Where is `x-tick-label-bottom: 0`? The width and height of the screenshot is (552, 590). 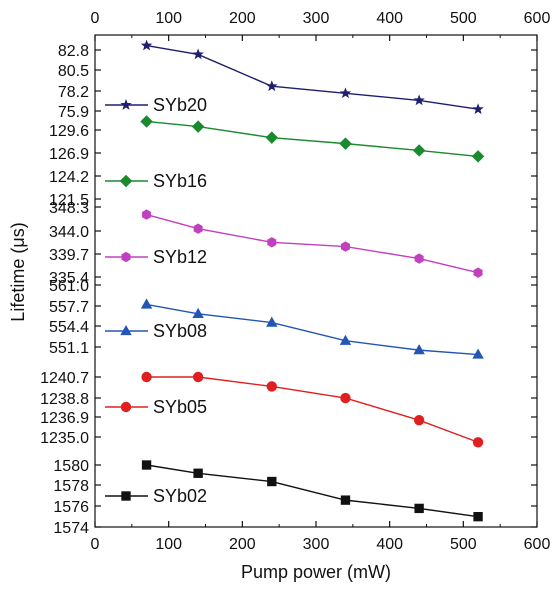
x-tick-label-bottom: 0 is located at coordinates (95, 544).